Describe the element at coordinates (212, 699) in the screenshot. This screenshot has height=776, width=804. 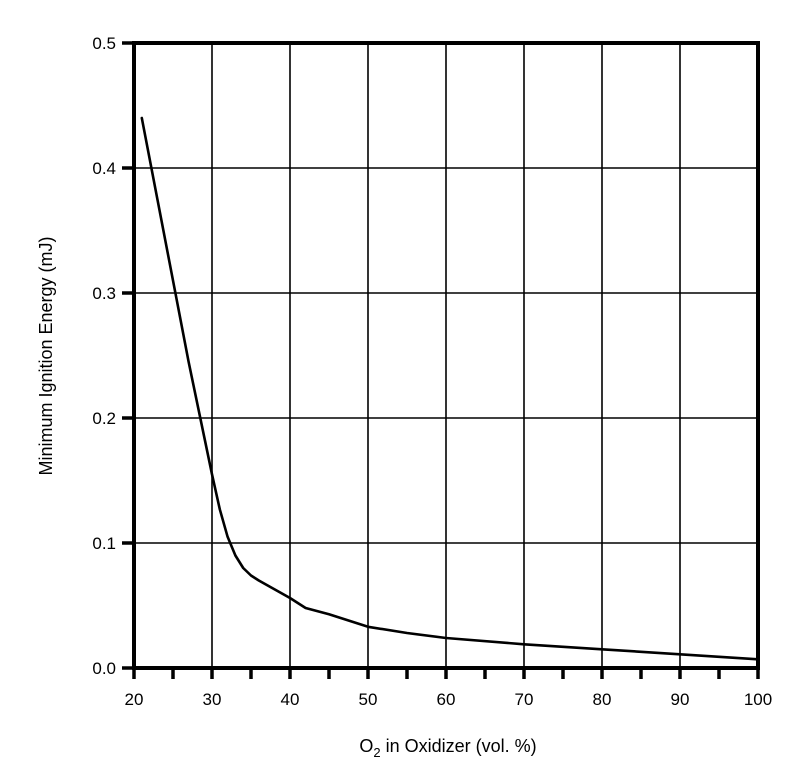
I see `x-tick-label-1: 30` at that location.